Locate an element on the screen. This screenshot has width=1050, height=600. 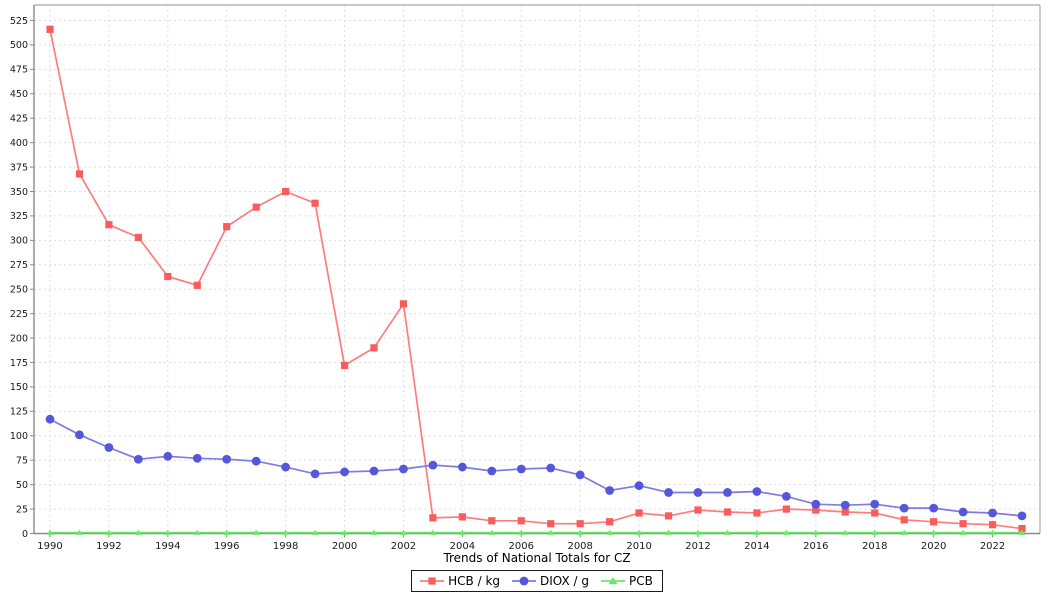
legend: HCB / kg DIOX / g PCB is located at coordinates (537, 581).